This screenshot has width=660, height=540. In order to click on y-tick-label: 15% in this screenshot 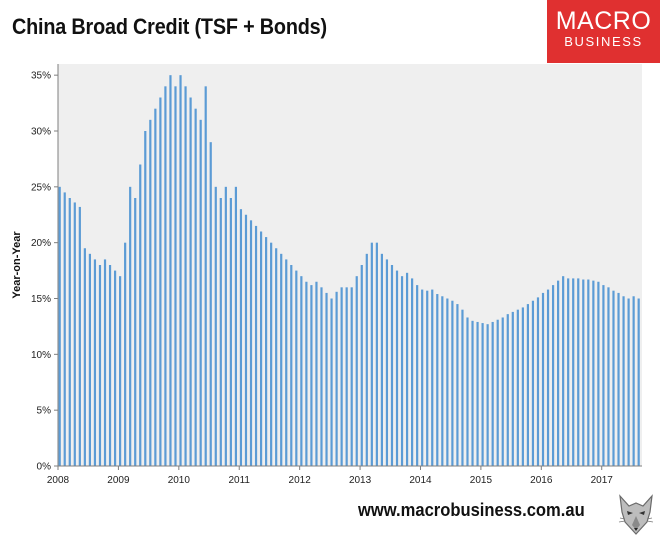, I will do `click(41, 299)`.